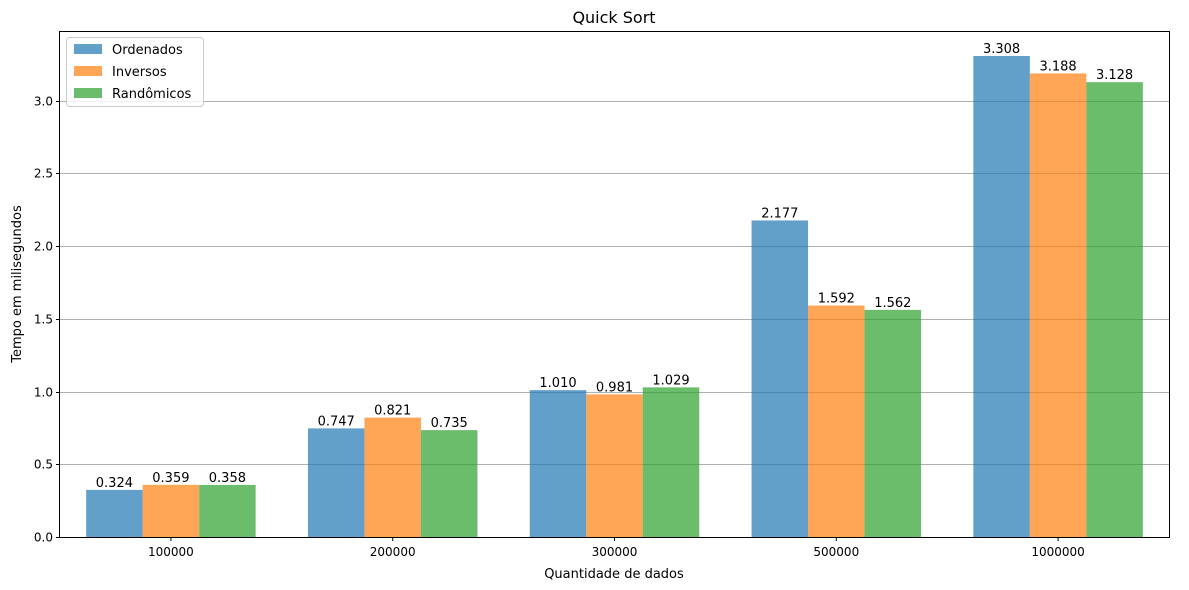 The height and width of the screenshot is (590, 1189). What do you see at coordinates (17, 284) in the screenshot?
I see `y-axis-label: Tempo em milisegundos` at bounding box center [17, 284].